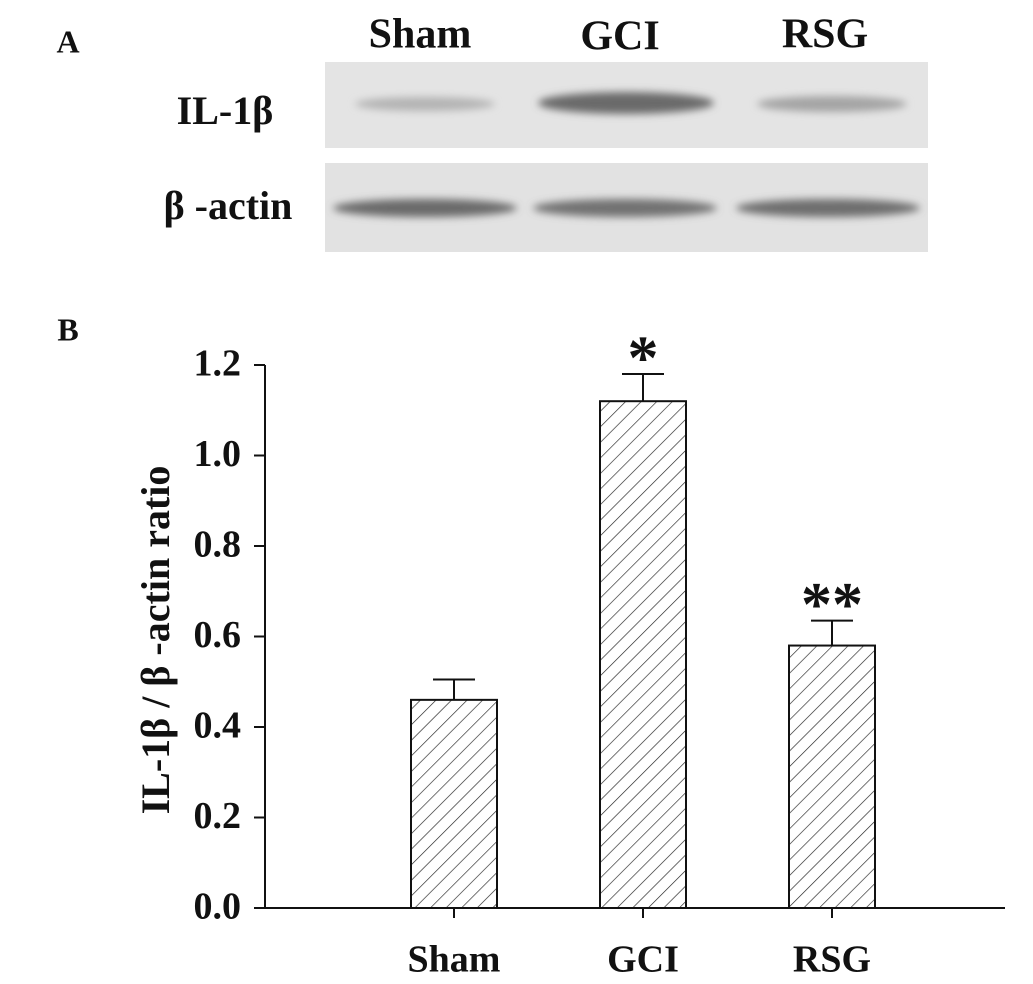  I want to click on y-tick-label: 0.2, so click(218, 816).